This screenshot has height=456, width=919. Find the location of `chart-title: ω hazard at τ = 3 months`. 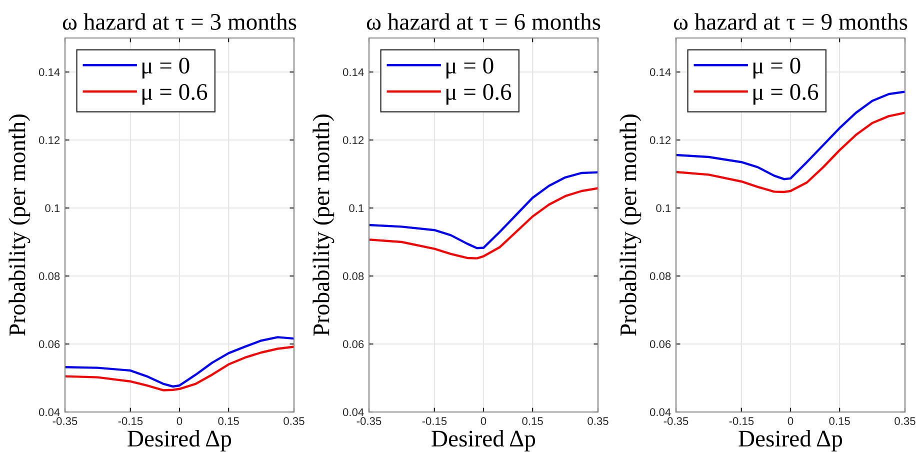

chart-title: ω hazard at τ = 3 months is located at coordinates (179, 21).